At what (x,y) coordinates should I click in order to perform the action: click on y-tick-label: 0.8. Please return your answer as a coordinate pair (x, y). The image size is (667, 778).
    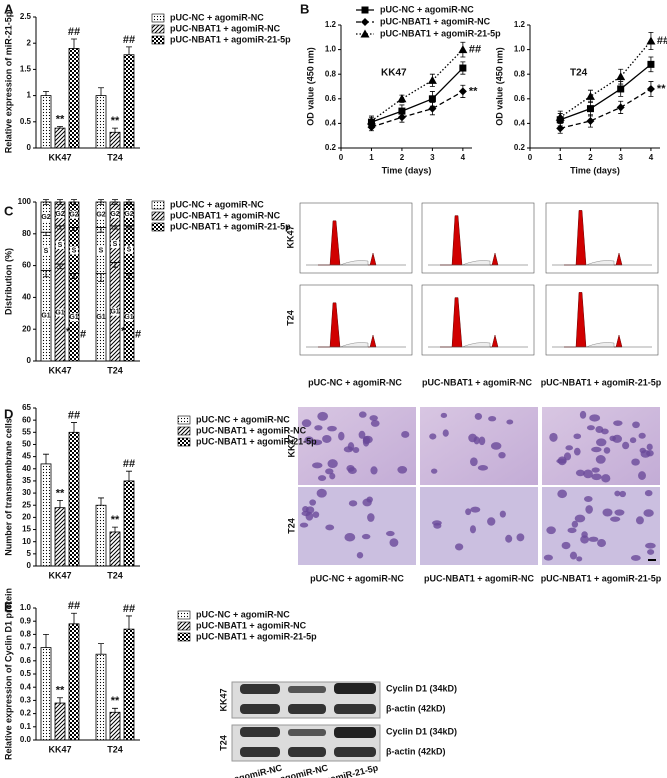
    Looking at the image, I should click on (26, 634).